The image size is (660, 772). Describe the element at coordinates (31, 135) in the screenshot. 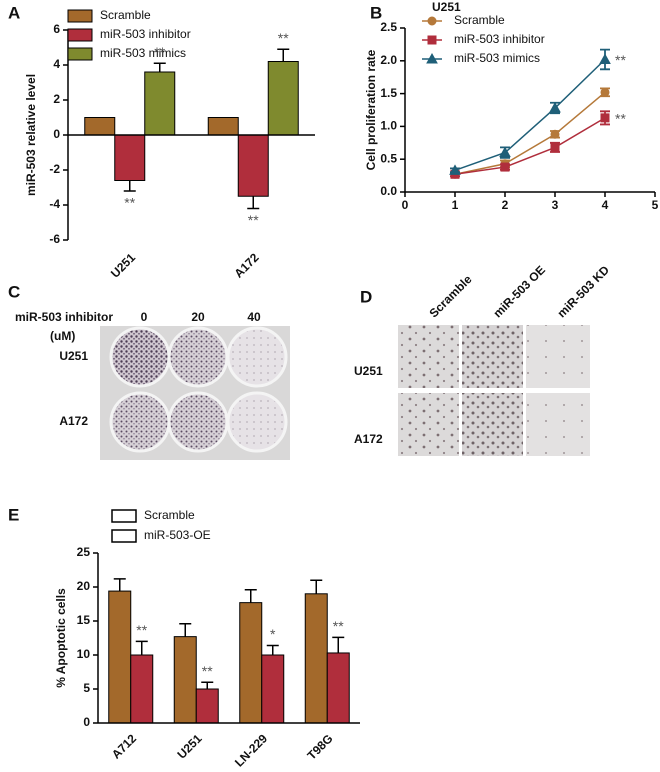

I see `y-axis-label: miR-503 relative level` at that location.